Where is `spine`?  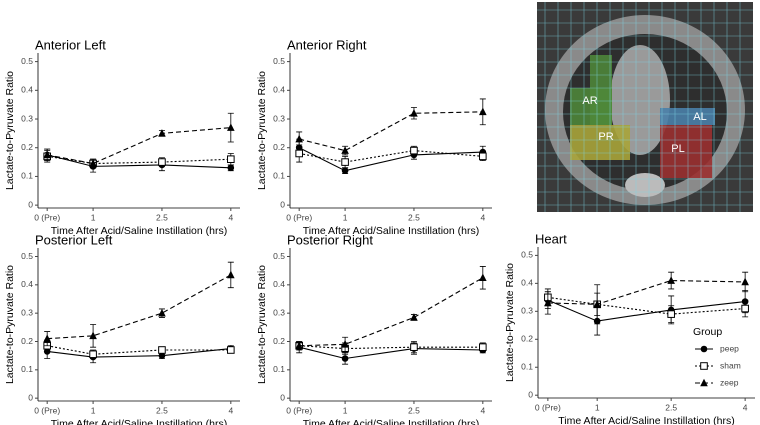
spine is located at coordinates (645, 185).